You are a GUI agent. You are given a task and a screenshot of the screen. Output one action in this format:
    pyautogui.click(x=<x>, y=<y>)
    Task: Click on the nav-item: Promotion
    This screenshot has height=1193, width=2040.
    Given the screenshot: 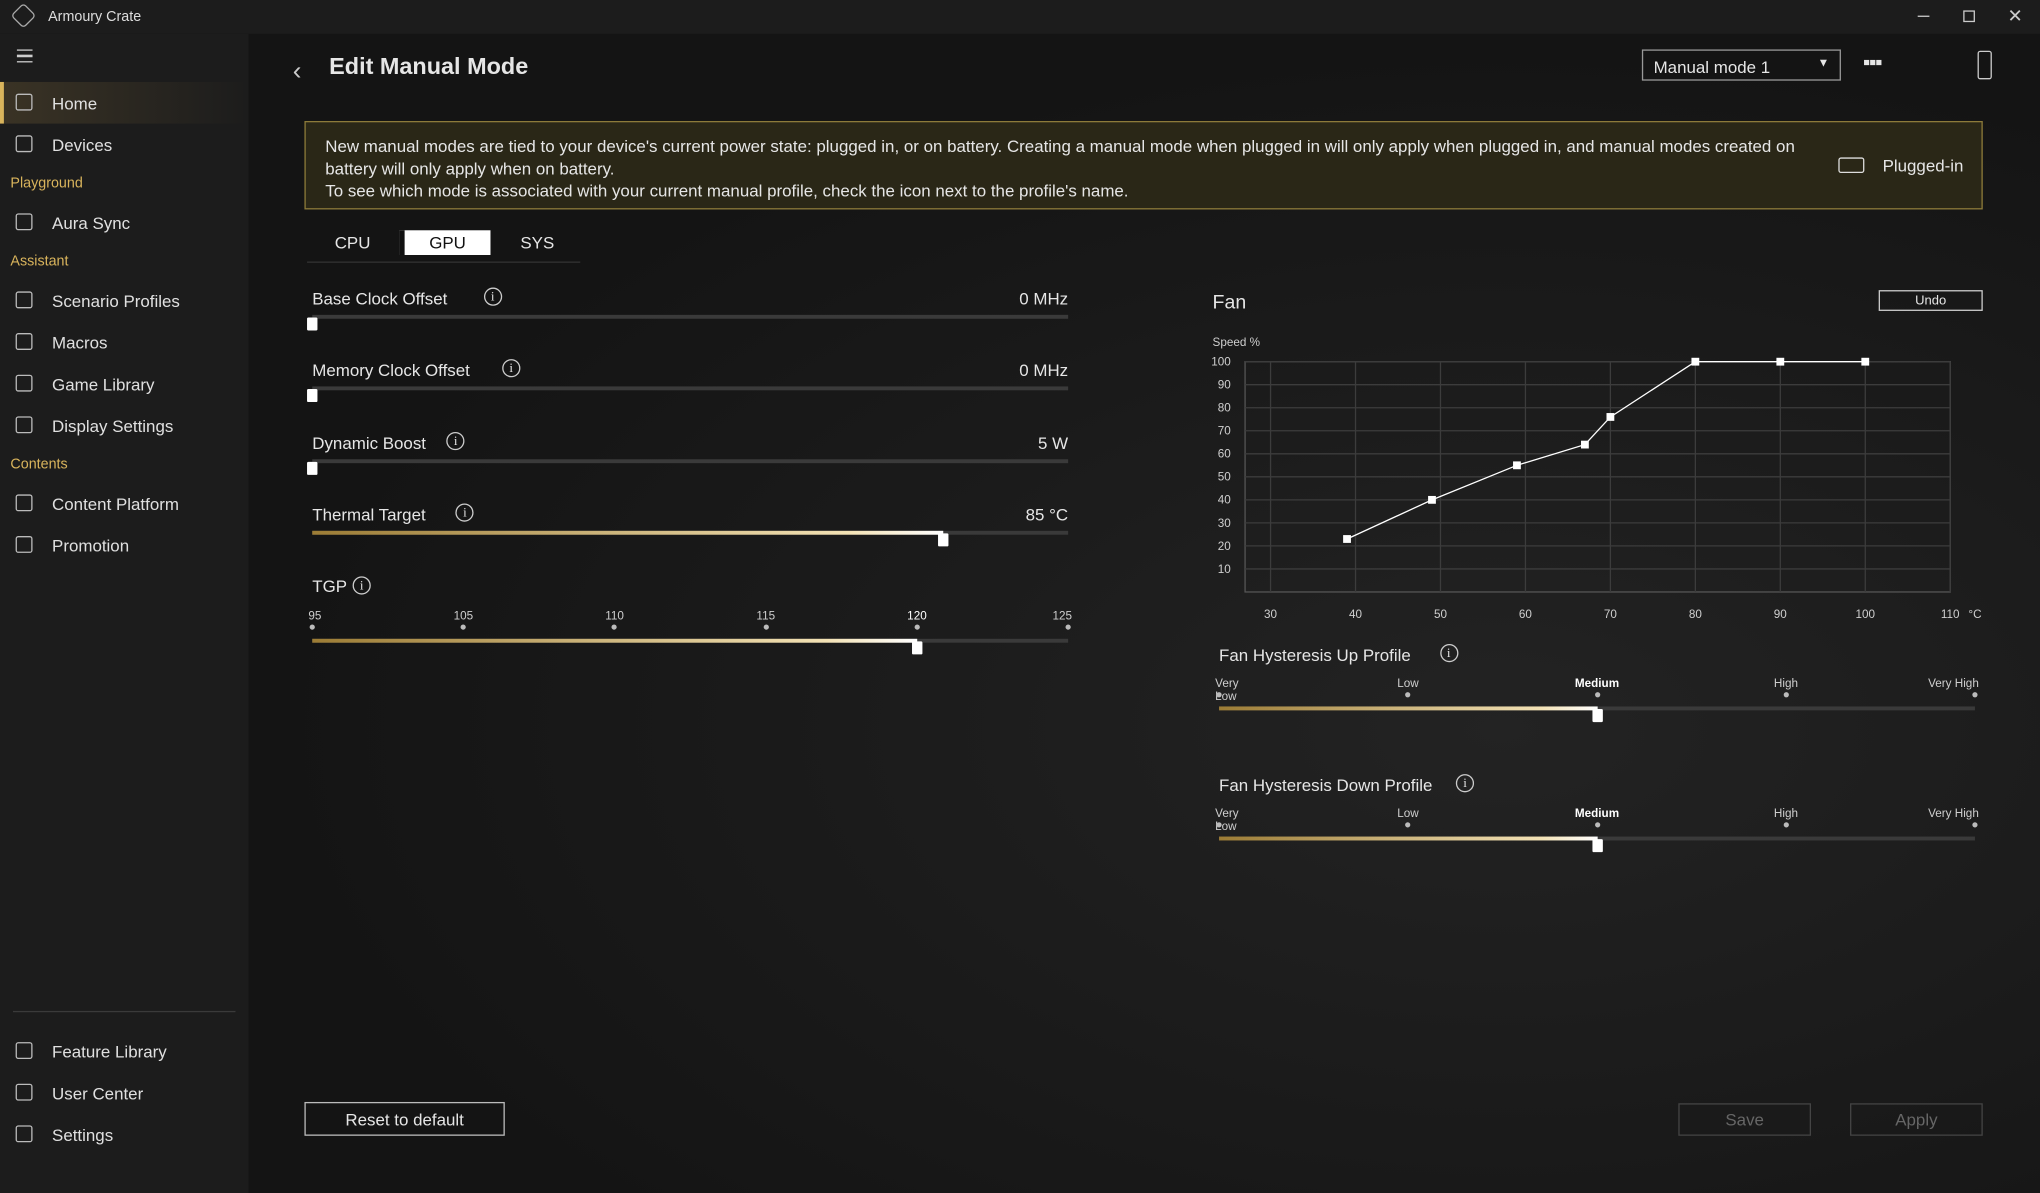 What is the action you would take?
    pyautogui.click(x=124, y=545)
    